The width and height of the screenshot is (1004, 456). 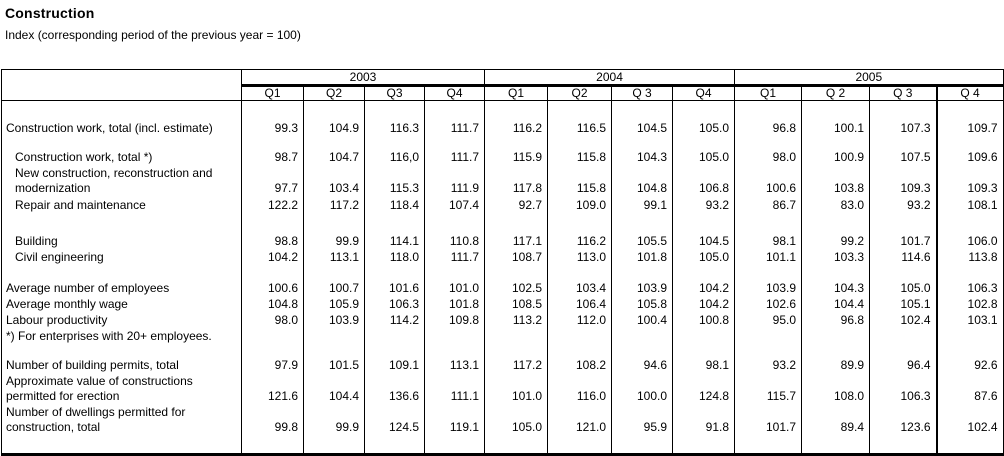 What do you see at coordinates (903, 93) in the screenshot?
I see `quarter-header-2005-q3: Q 3` at bounding box center [903, 93].